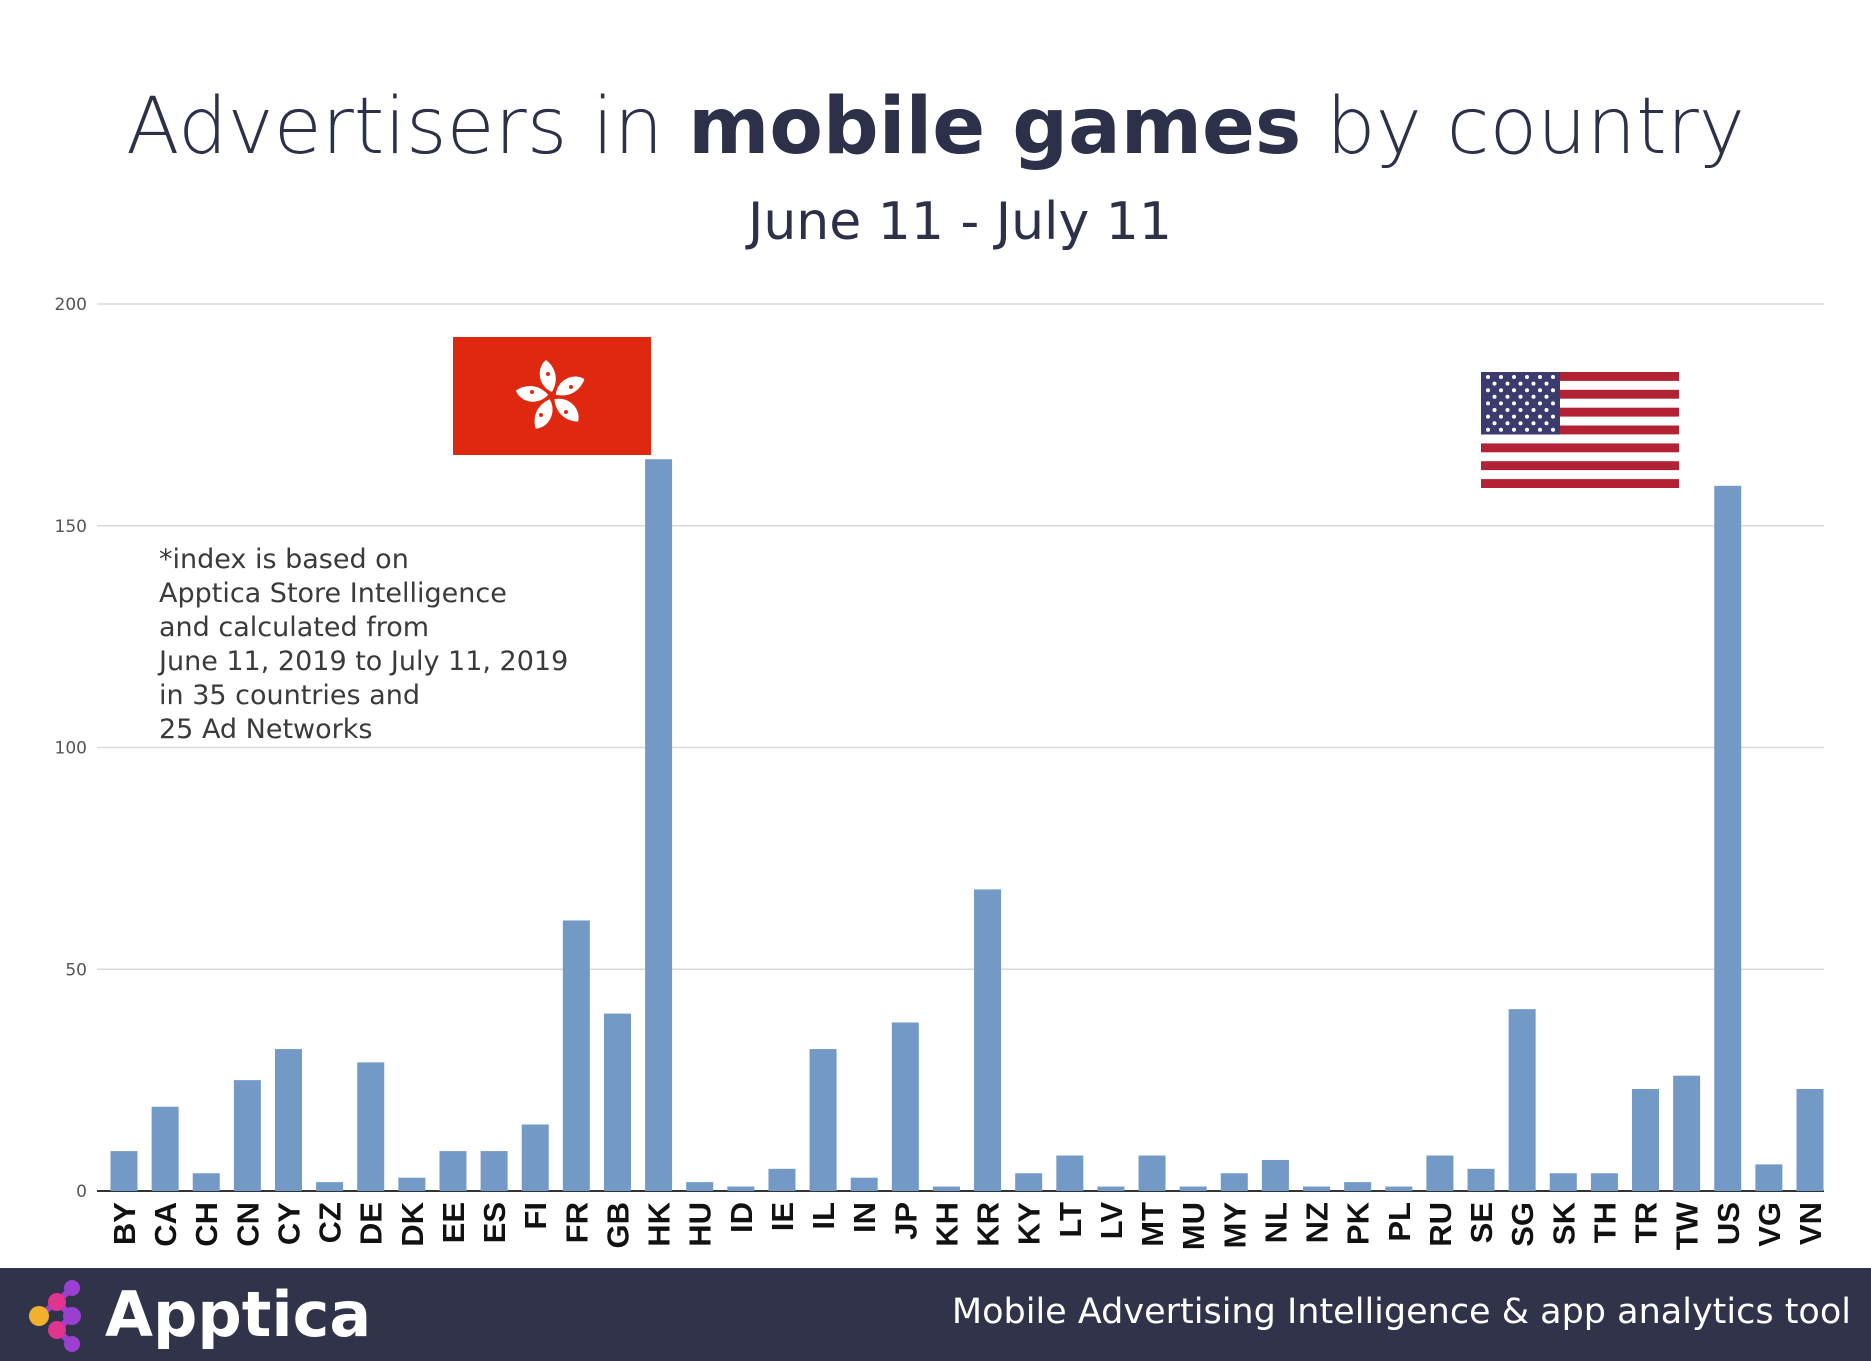 The height and width of the screenshot is (1361, 1871). I want to click on bar-lt, so click(1070, 1173).